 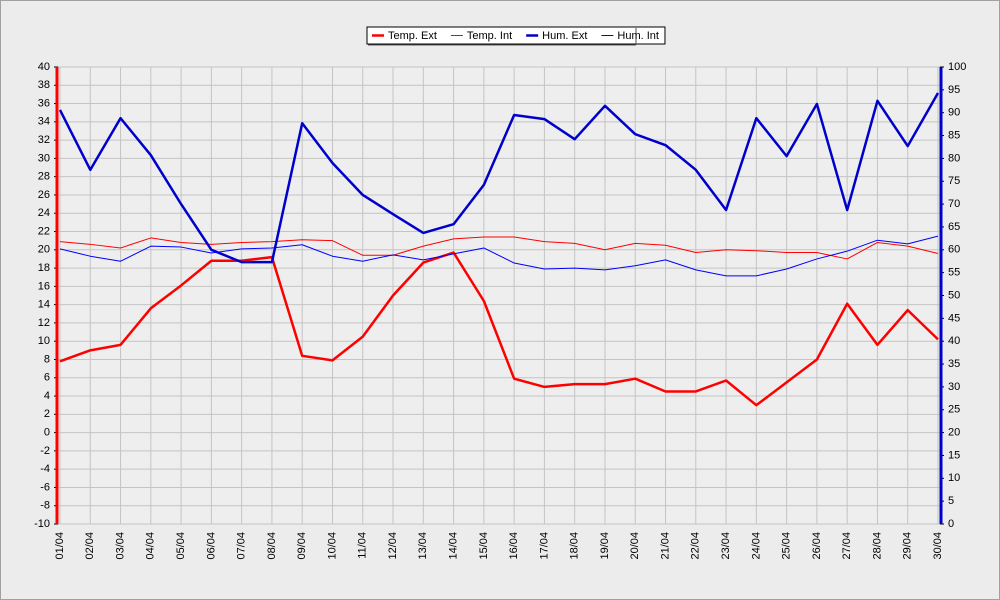 I want to click on y2-tick-label: 25, so click(x=954, y=410).